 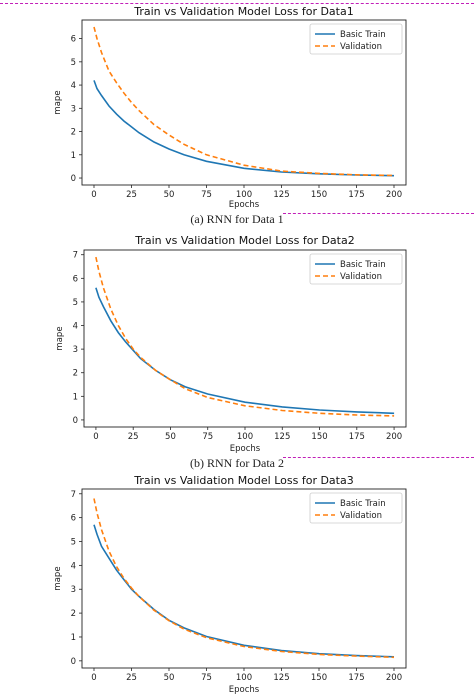 I want to click on caption-b-text: (b) RNN for Data 2, so click(x=237, y=463).